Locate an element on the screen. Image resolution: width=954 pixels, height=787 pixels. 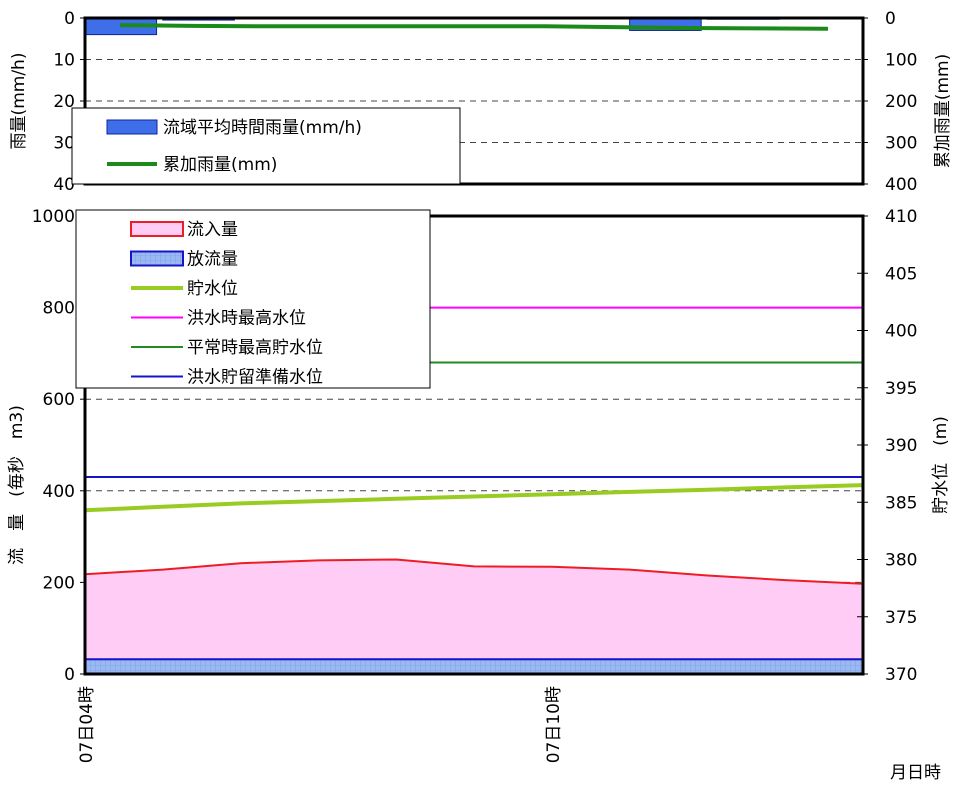
rain-legend-label: 累加雨量(mm) is located at coordinates (220, 165).